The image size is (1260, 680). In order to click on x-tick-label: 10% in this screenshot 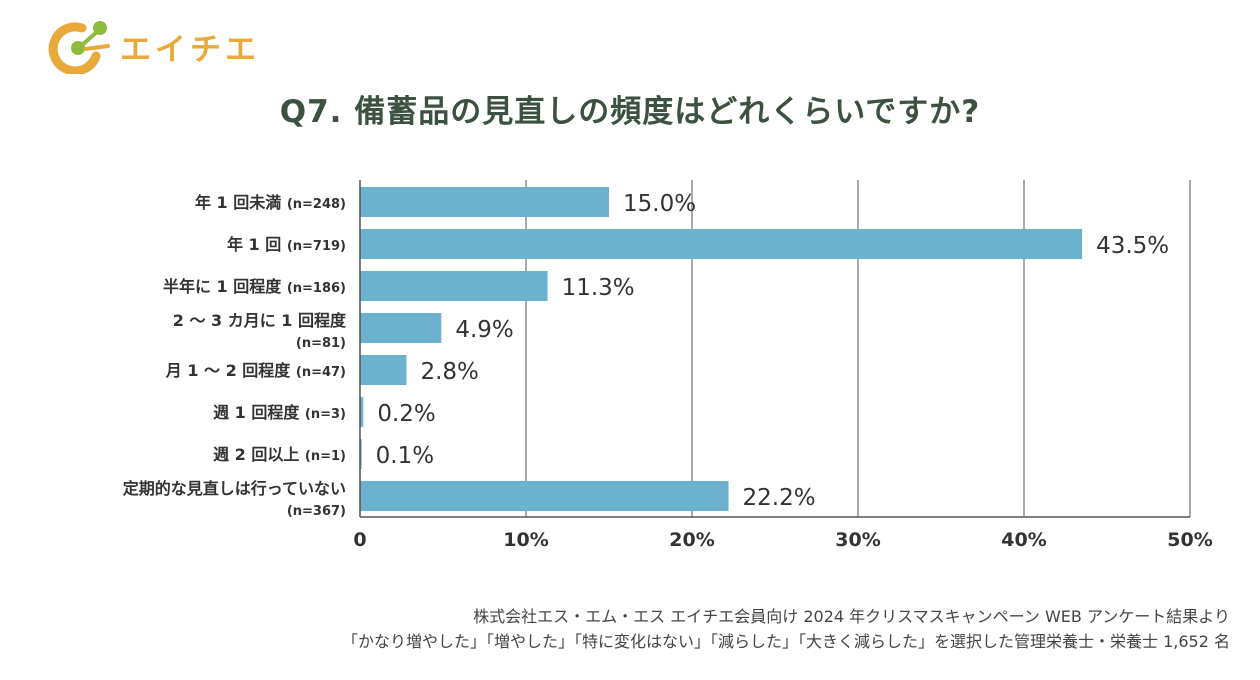, I will do `click(525, 540)`.